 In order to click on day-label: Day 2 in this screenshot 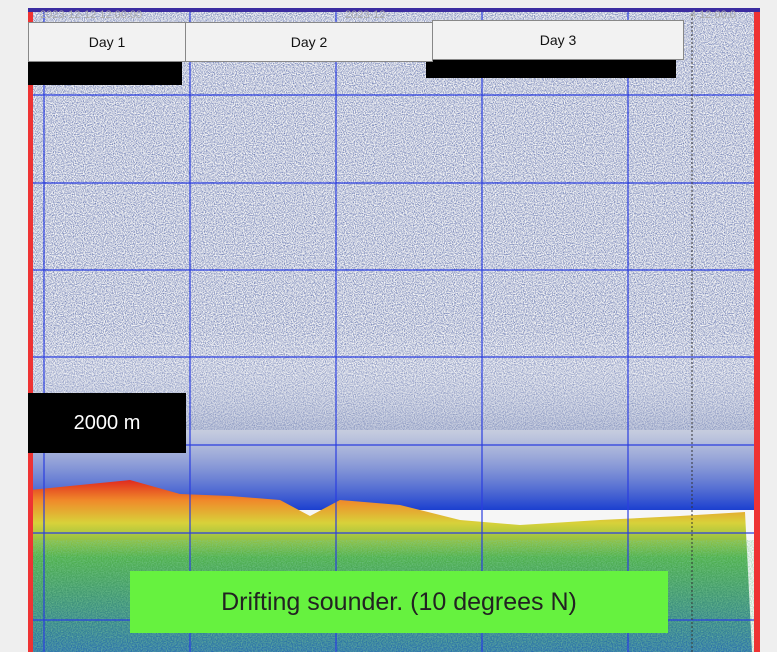, I will do `click(309, 42)`.